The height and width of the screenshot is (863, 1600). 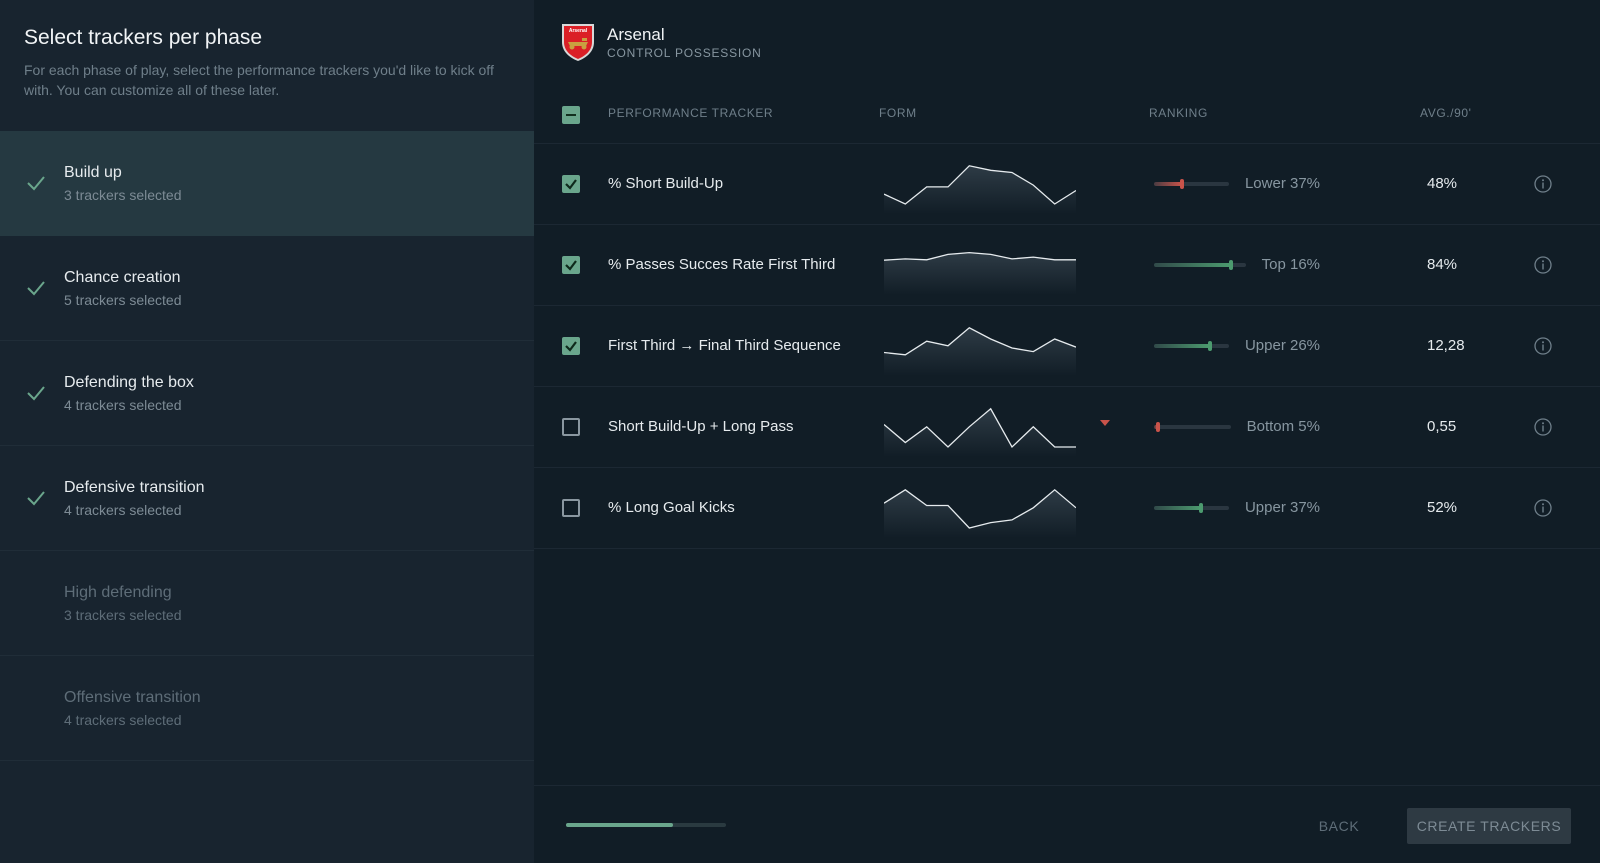 I want to click on phase-item: Offensive transition 4 trackers selected, so click(x=267, y=708).